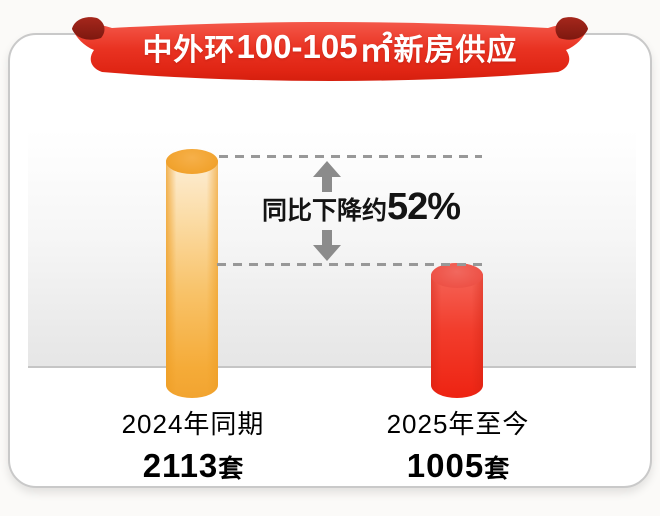  What do you see at coordinates (327, 176) in the screenshot?
I see `up-arrow-icon` at bounding box center [327, 176].